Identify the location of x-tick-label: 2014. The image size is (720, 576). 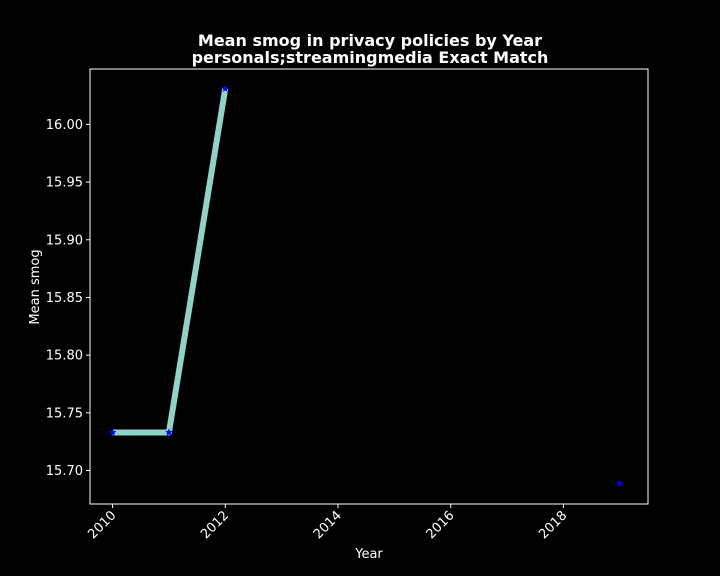
(328, 525).